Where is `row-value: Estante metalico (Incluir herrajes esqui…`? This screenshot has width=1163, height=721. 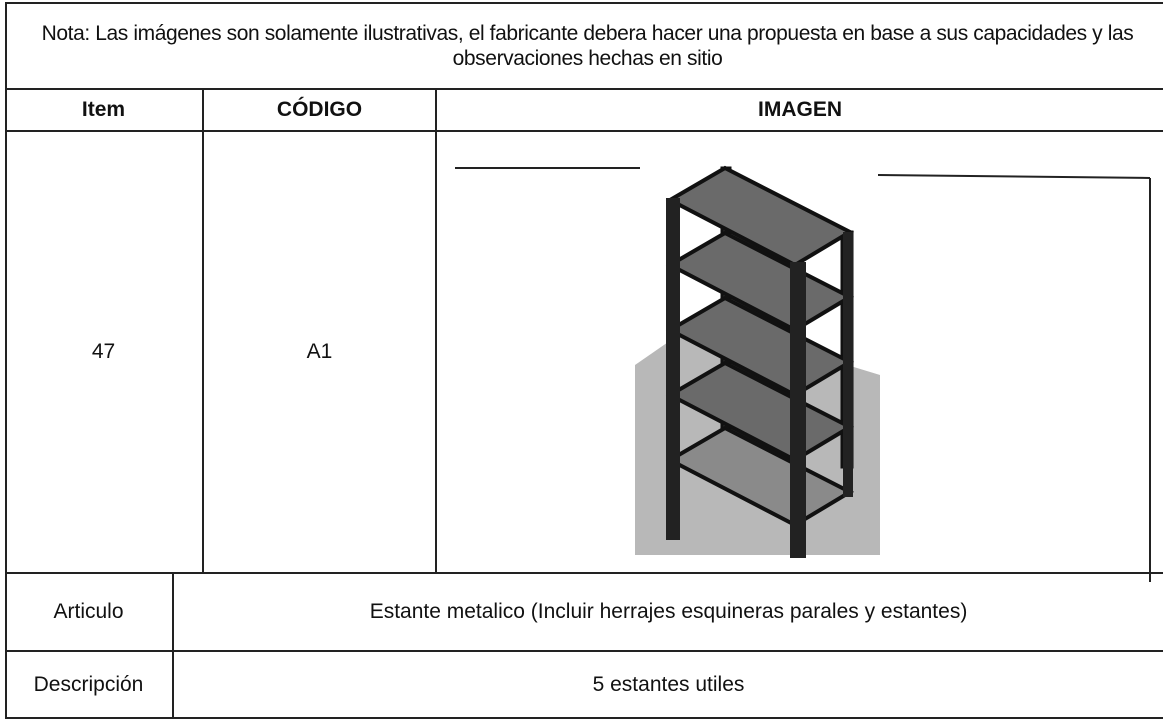
row-value: Estante metalico (Incluir herrajes esqui… is located at coordinates (668, 611).